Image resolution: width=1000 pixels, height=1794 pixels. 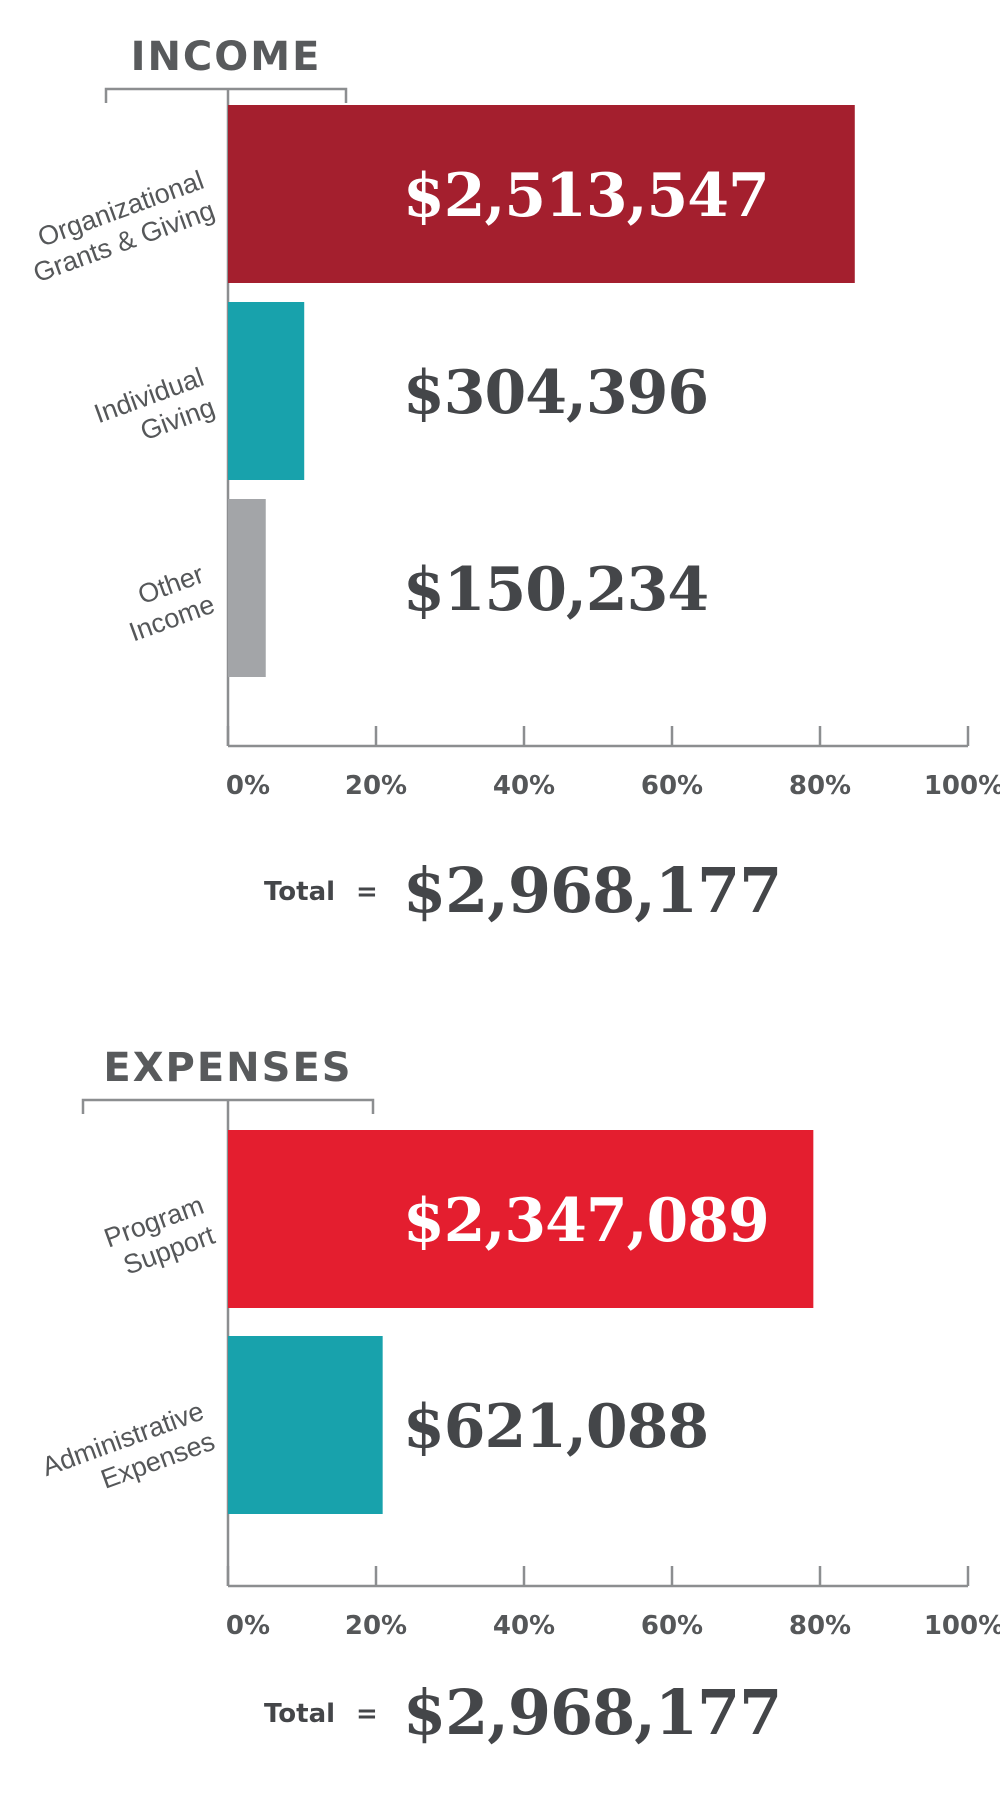 What do you see at coordinates (586, 1221) in the screenshot?
I see `value-label-program-support: $2,347,089` at bounding box center [586, 1221].